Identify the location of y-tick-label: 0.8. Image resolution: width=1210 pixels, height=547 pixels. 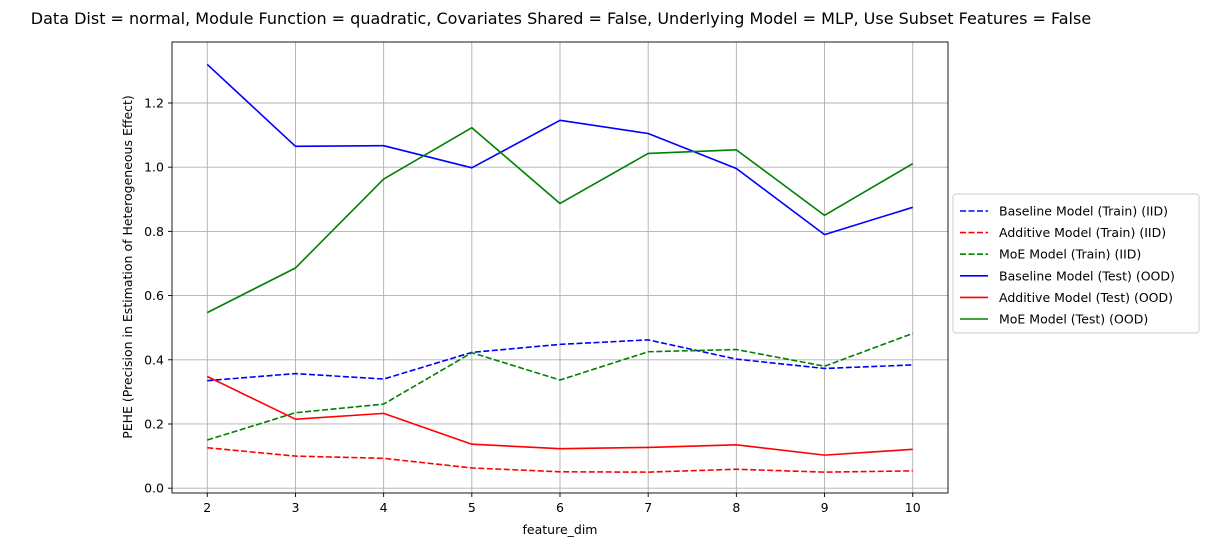
(154, 231).